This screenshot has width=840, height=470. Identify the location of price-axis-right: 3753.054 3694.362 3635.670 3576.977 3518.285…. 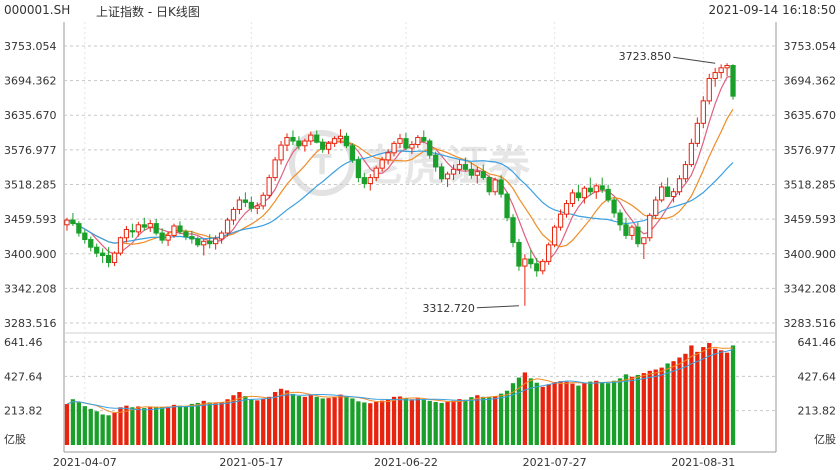
(810, 243).